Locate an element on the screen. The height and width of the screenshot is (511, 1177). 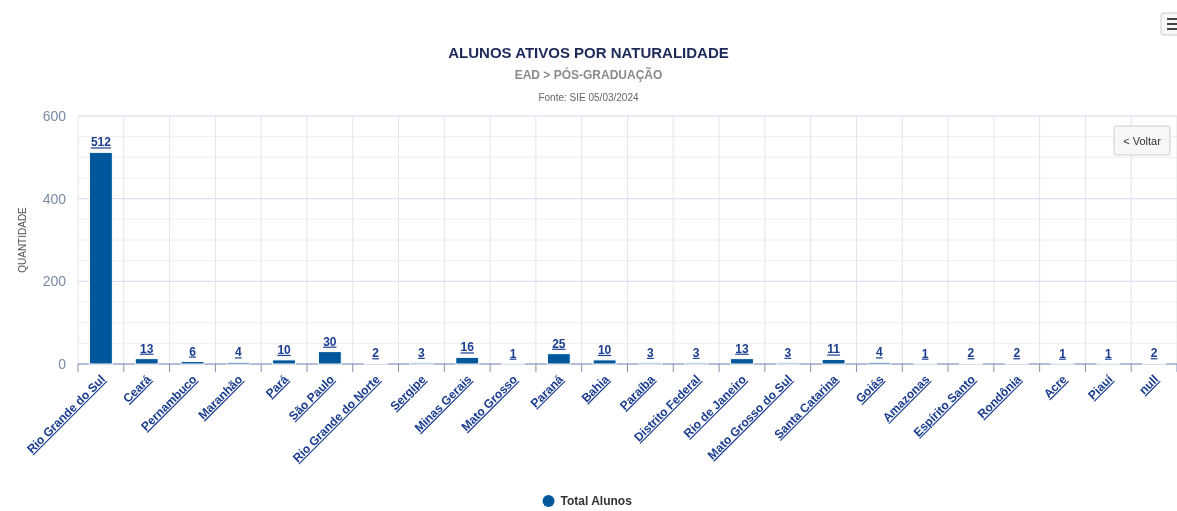
y-axis-title: QUANTIDADE is located at coordinates (22, 239).